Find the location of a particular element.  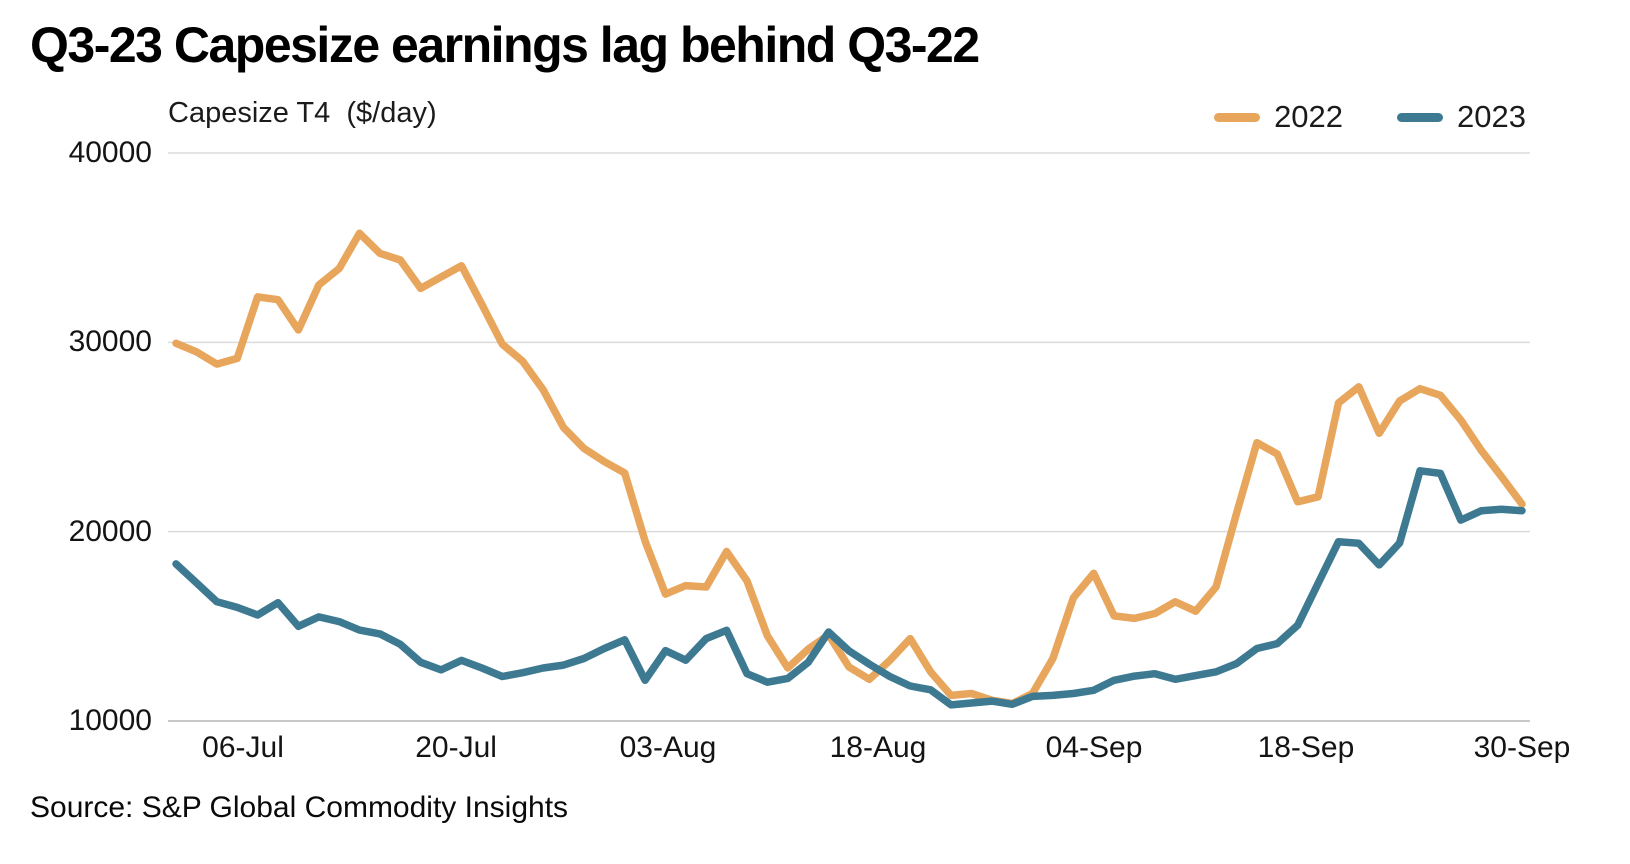

y-axis-title: Capesize T4 ($/day) is located at coordinates (302, 113).